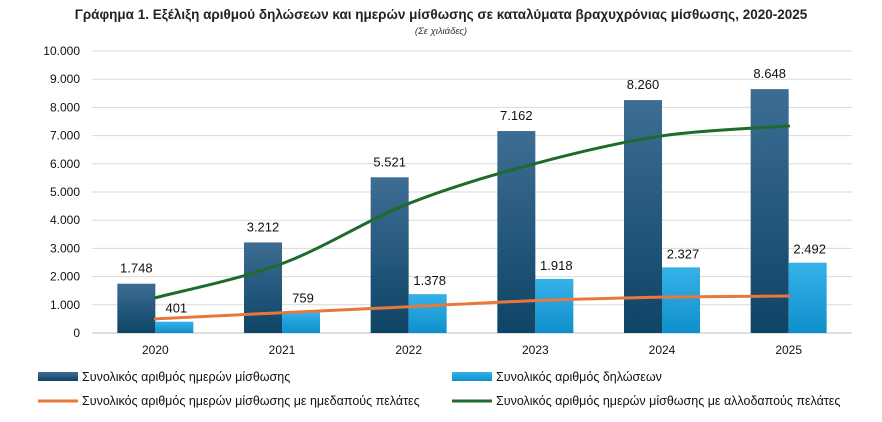  What do you see at coordinates (65, 79) in the screenshot?
I see `y-tick-label: 9.000` at bounding box center [65, 79].